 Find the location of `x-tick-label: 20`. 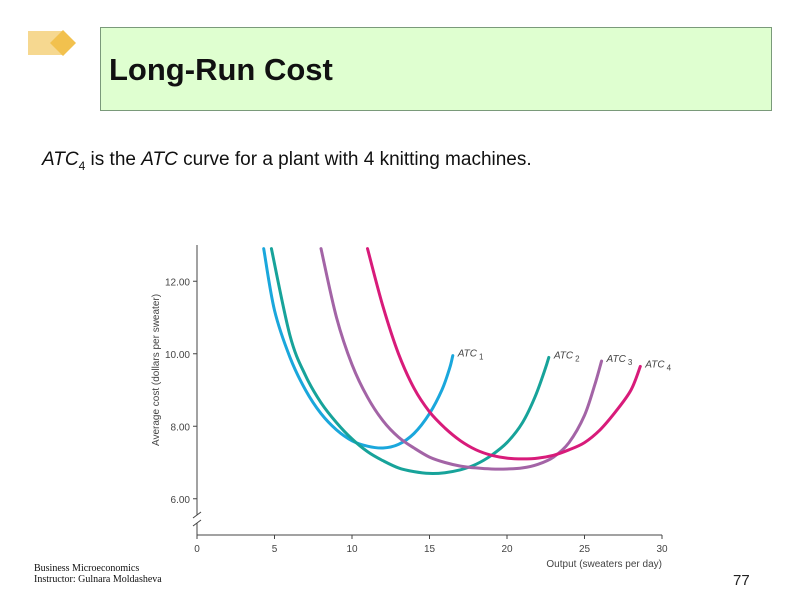

x-tick-label: 20 is located at coordinates (507, 549).